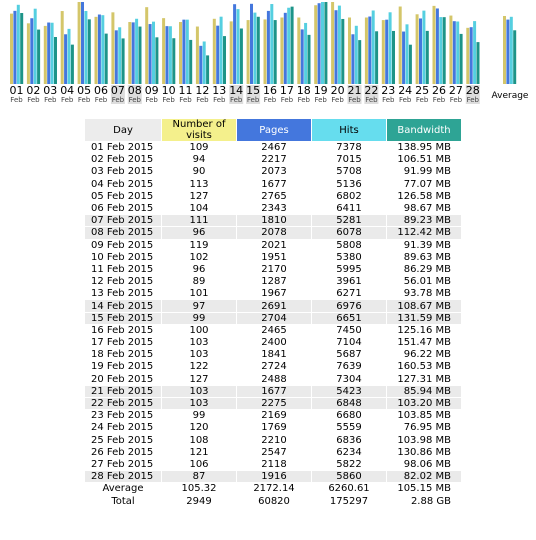 The image size is (536, 540). I want to click on header-bandwidth: Bandwidth, so click(424, 130).